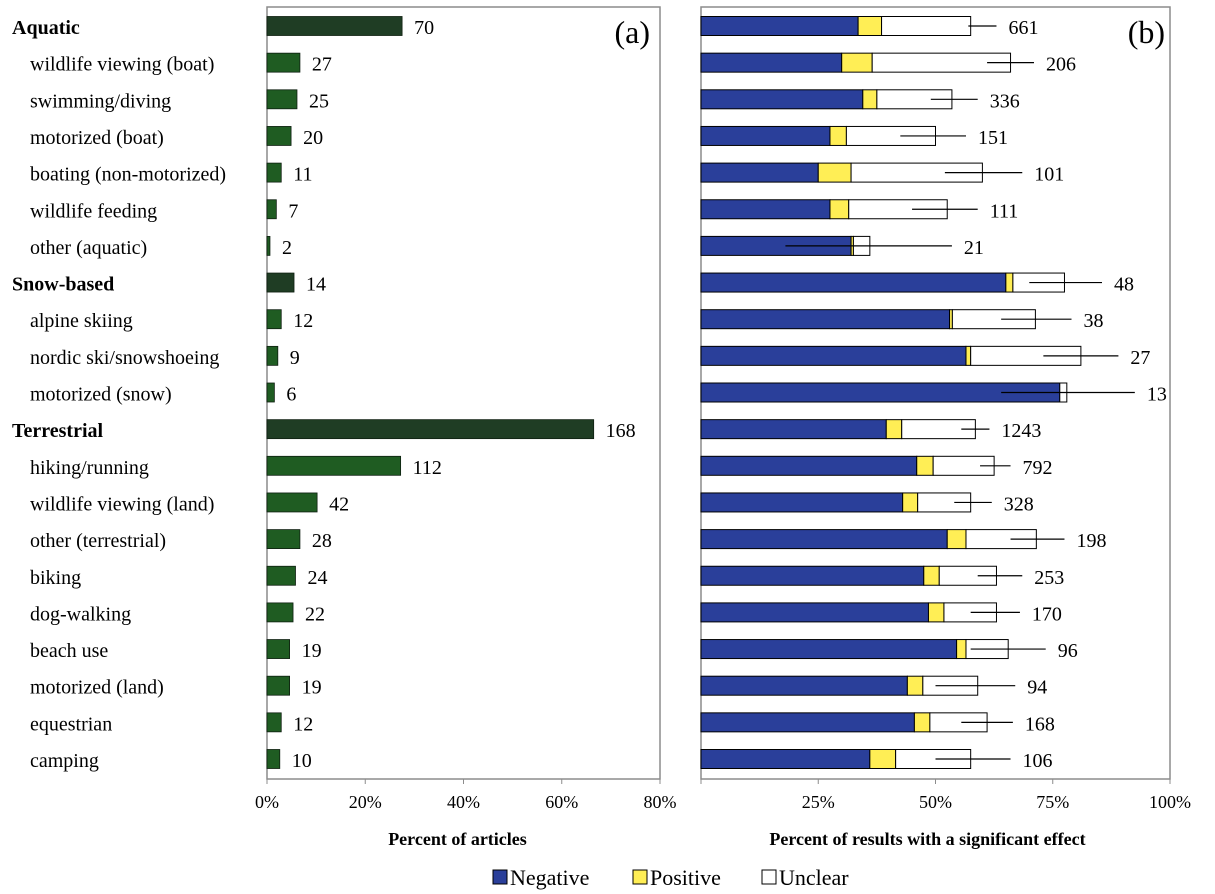  I want to click on positive-segment-camping, so click(883, 759).